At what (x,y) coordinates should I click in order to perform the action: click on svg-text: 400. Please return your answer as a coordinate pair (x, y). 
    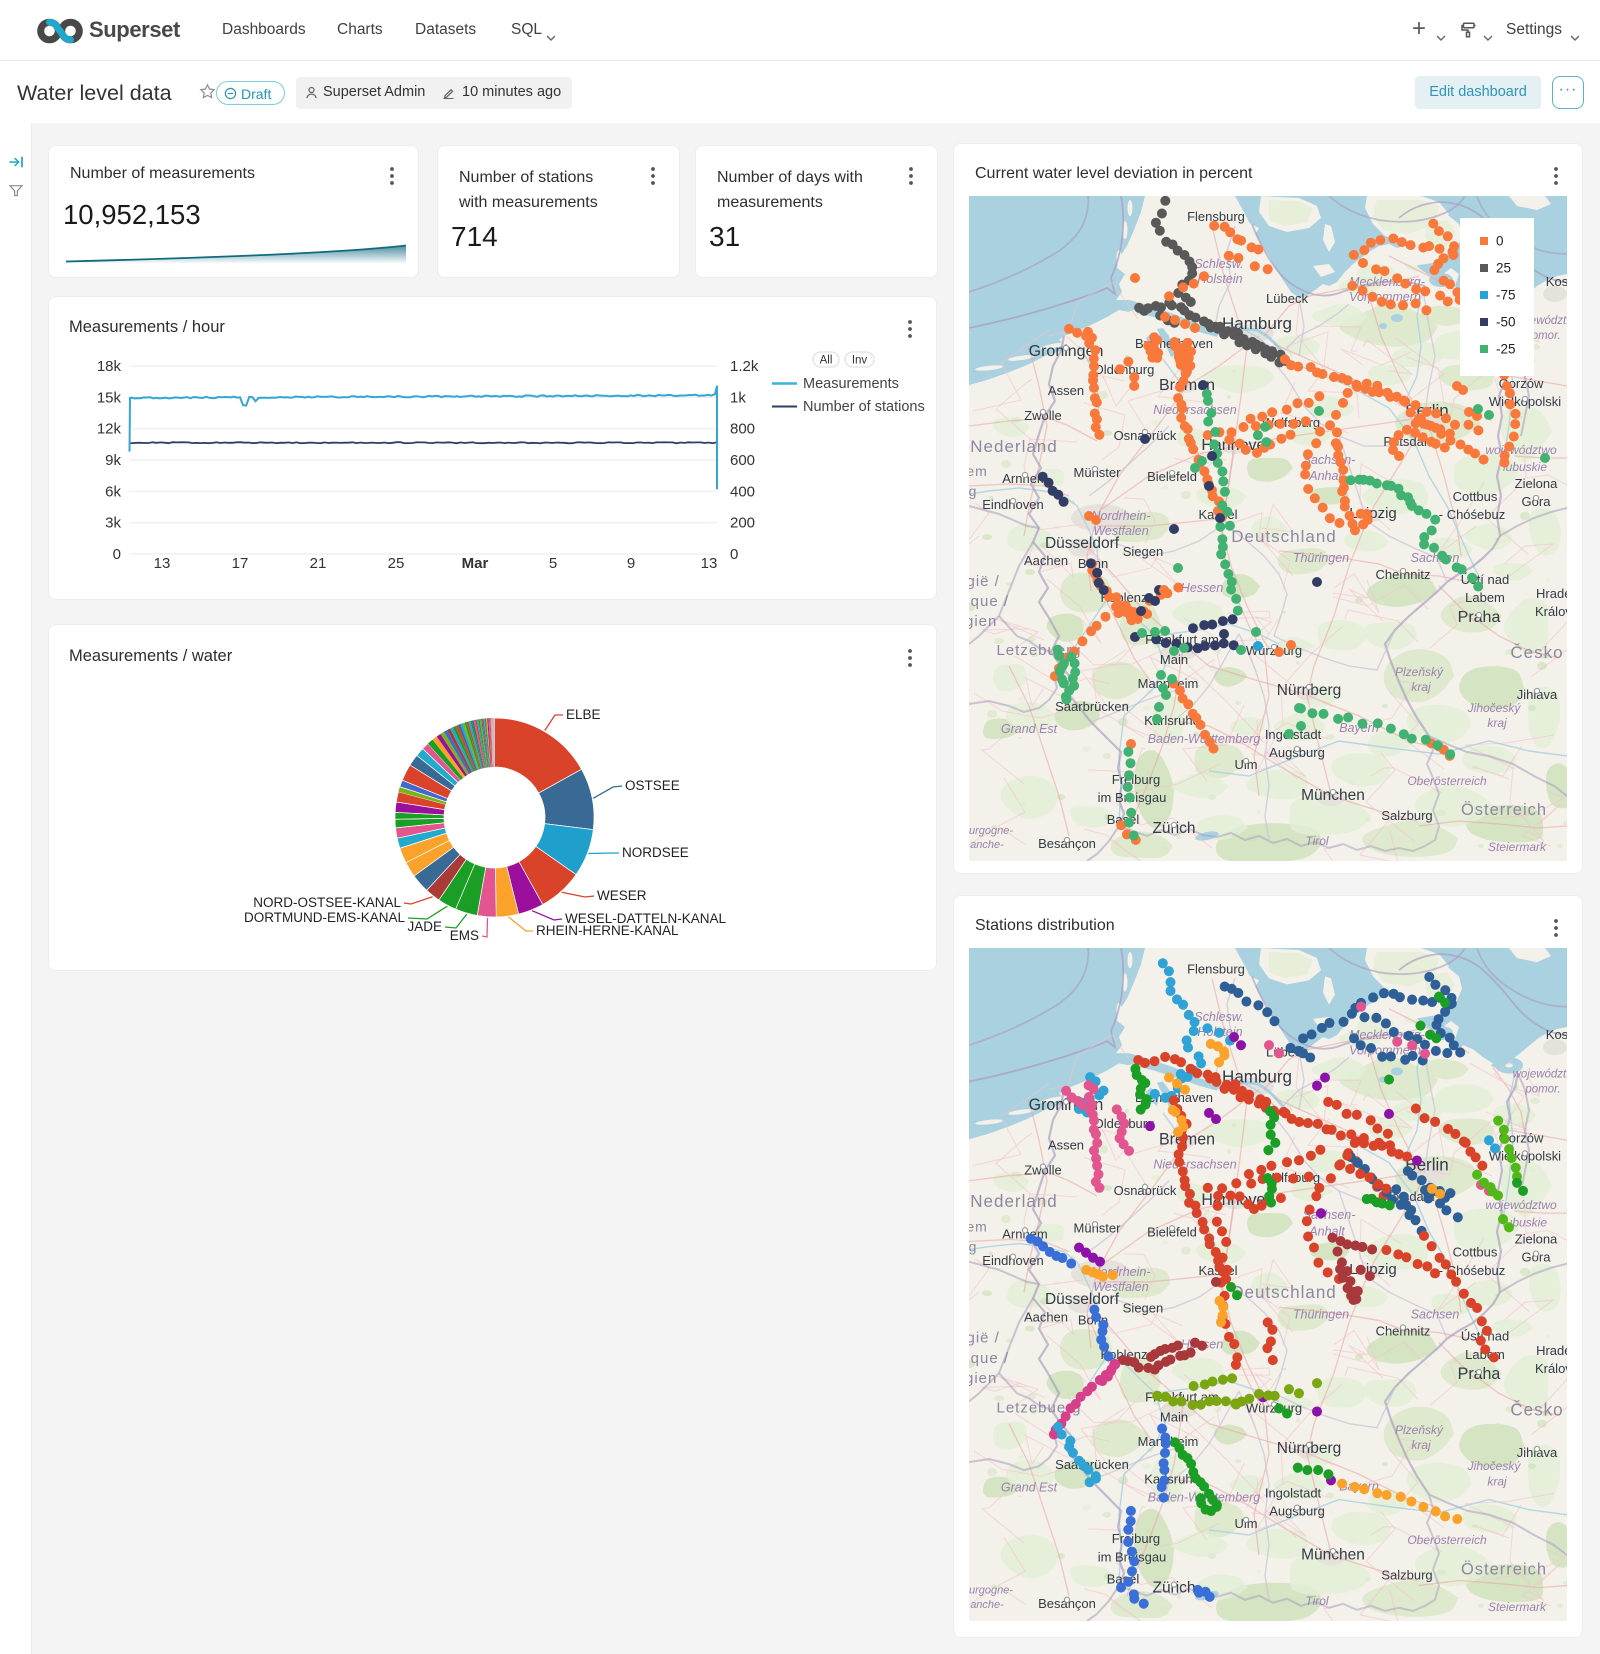
    Looking at the image, I should click on (742, 491).